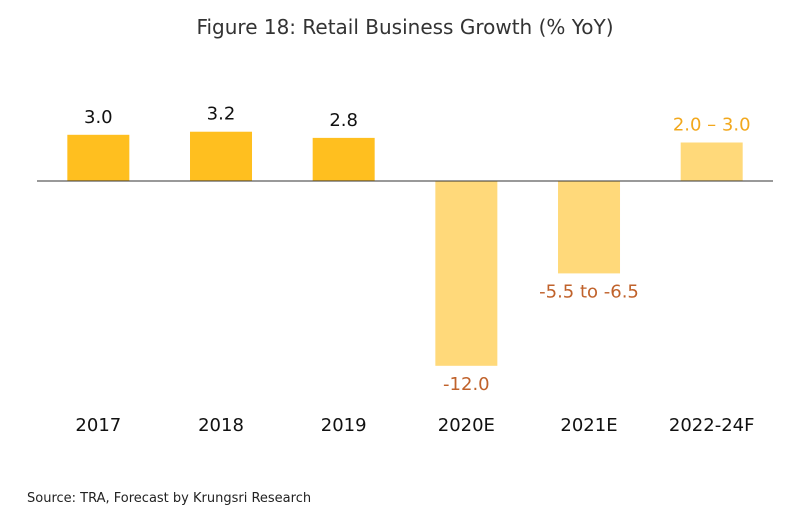 The height and width of the screenshot is (522, 810). Describe the element at coordinates (221, 425) in the screenshot. I see `x-tick-2018: 2018` at that location.